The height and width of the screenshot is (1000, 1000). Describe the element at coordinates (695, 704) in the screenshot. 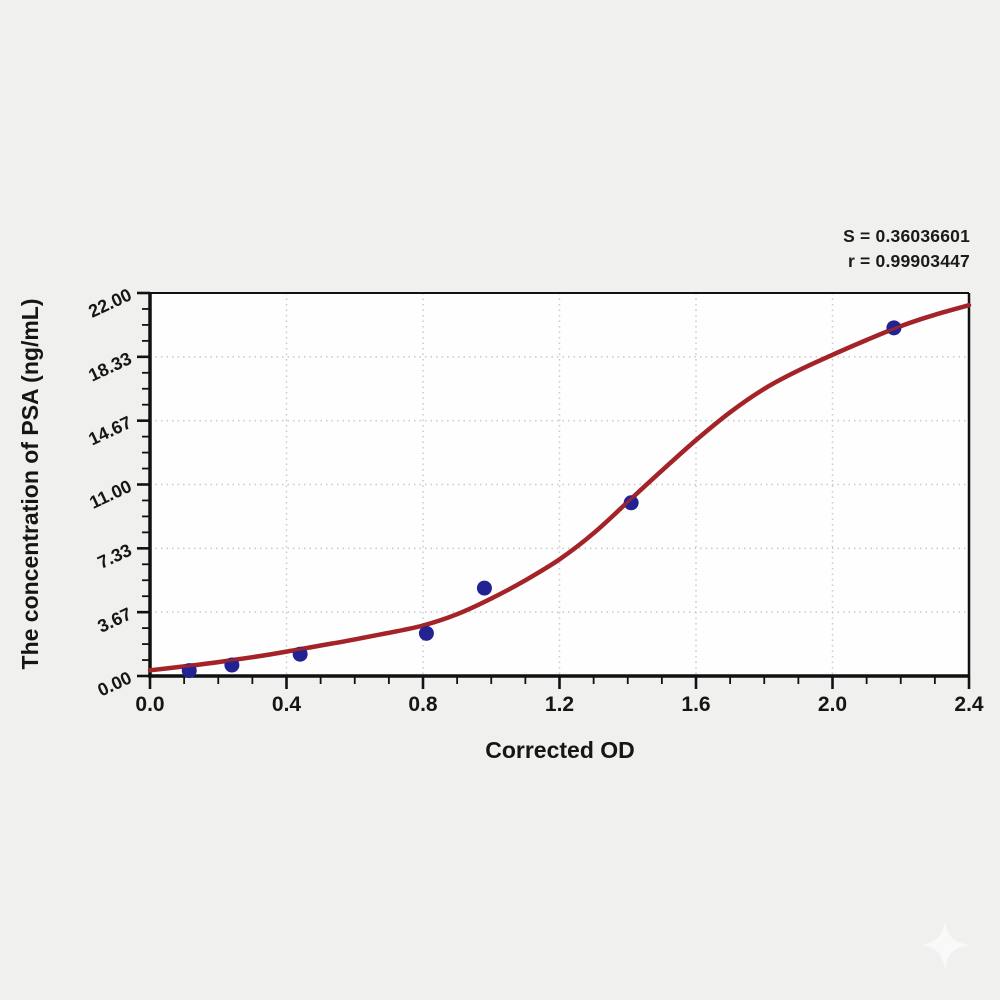

I see `x-tick-label: 1.6` at that location.